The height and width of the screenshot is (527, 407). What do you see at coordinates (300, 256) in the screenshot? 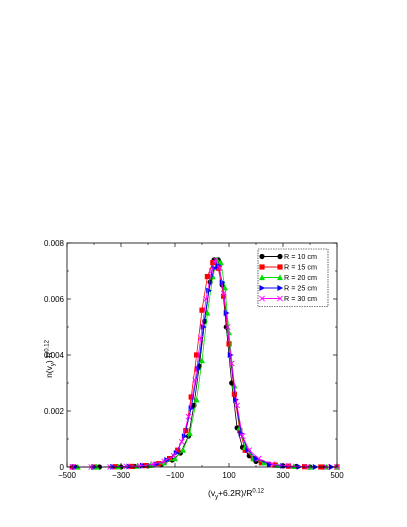
I see `legend-label: R = 10 cm` at bounding box center [300, 256].